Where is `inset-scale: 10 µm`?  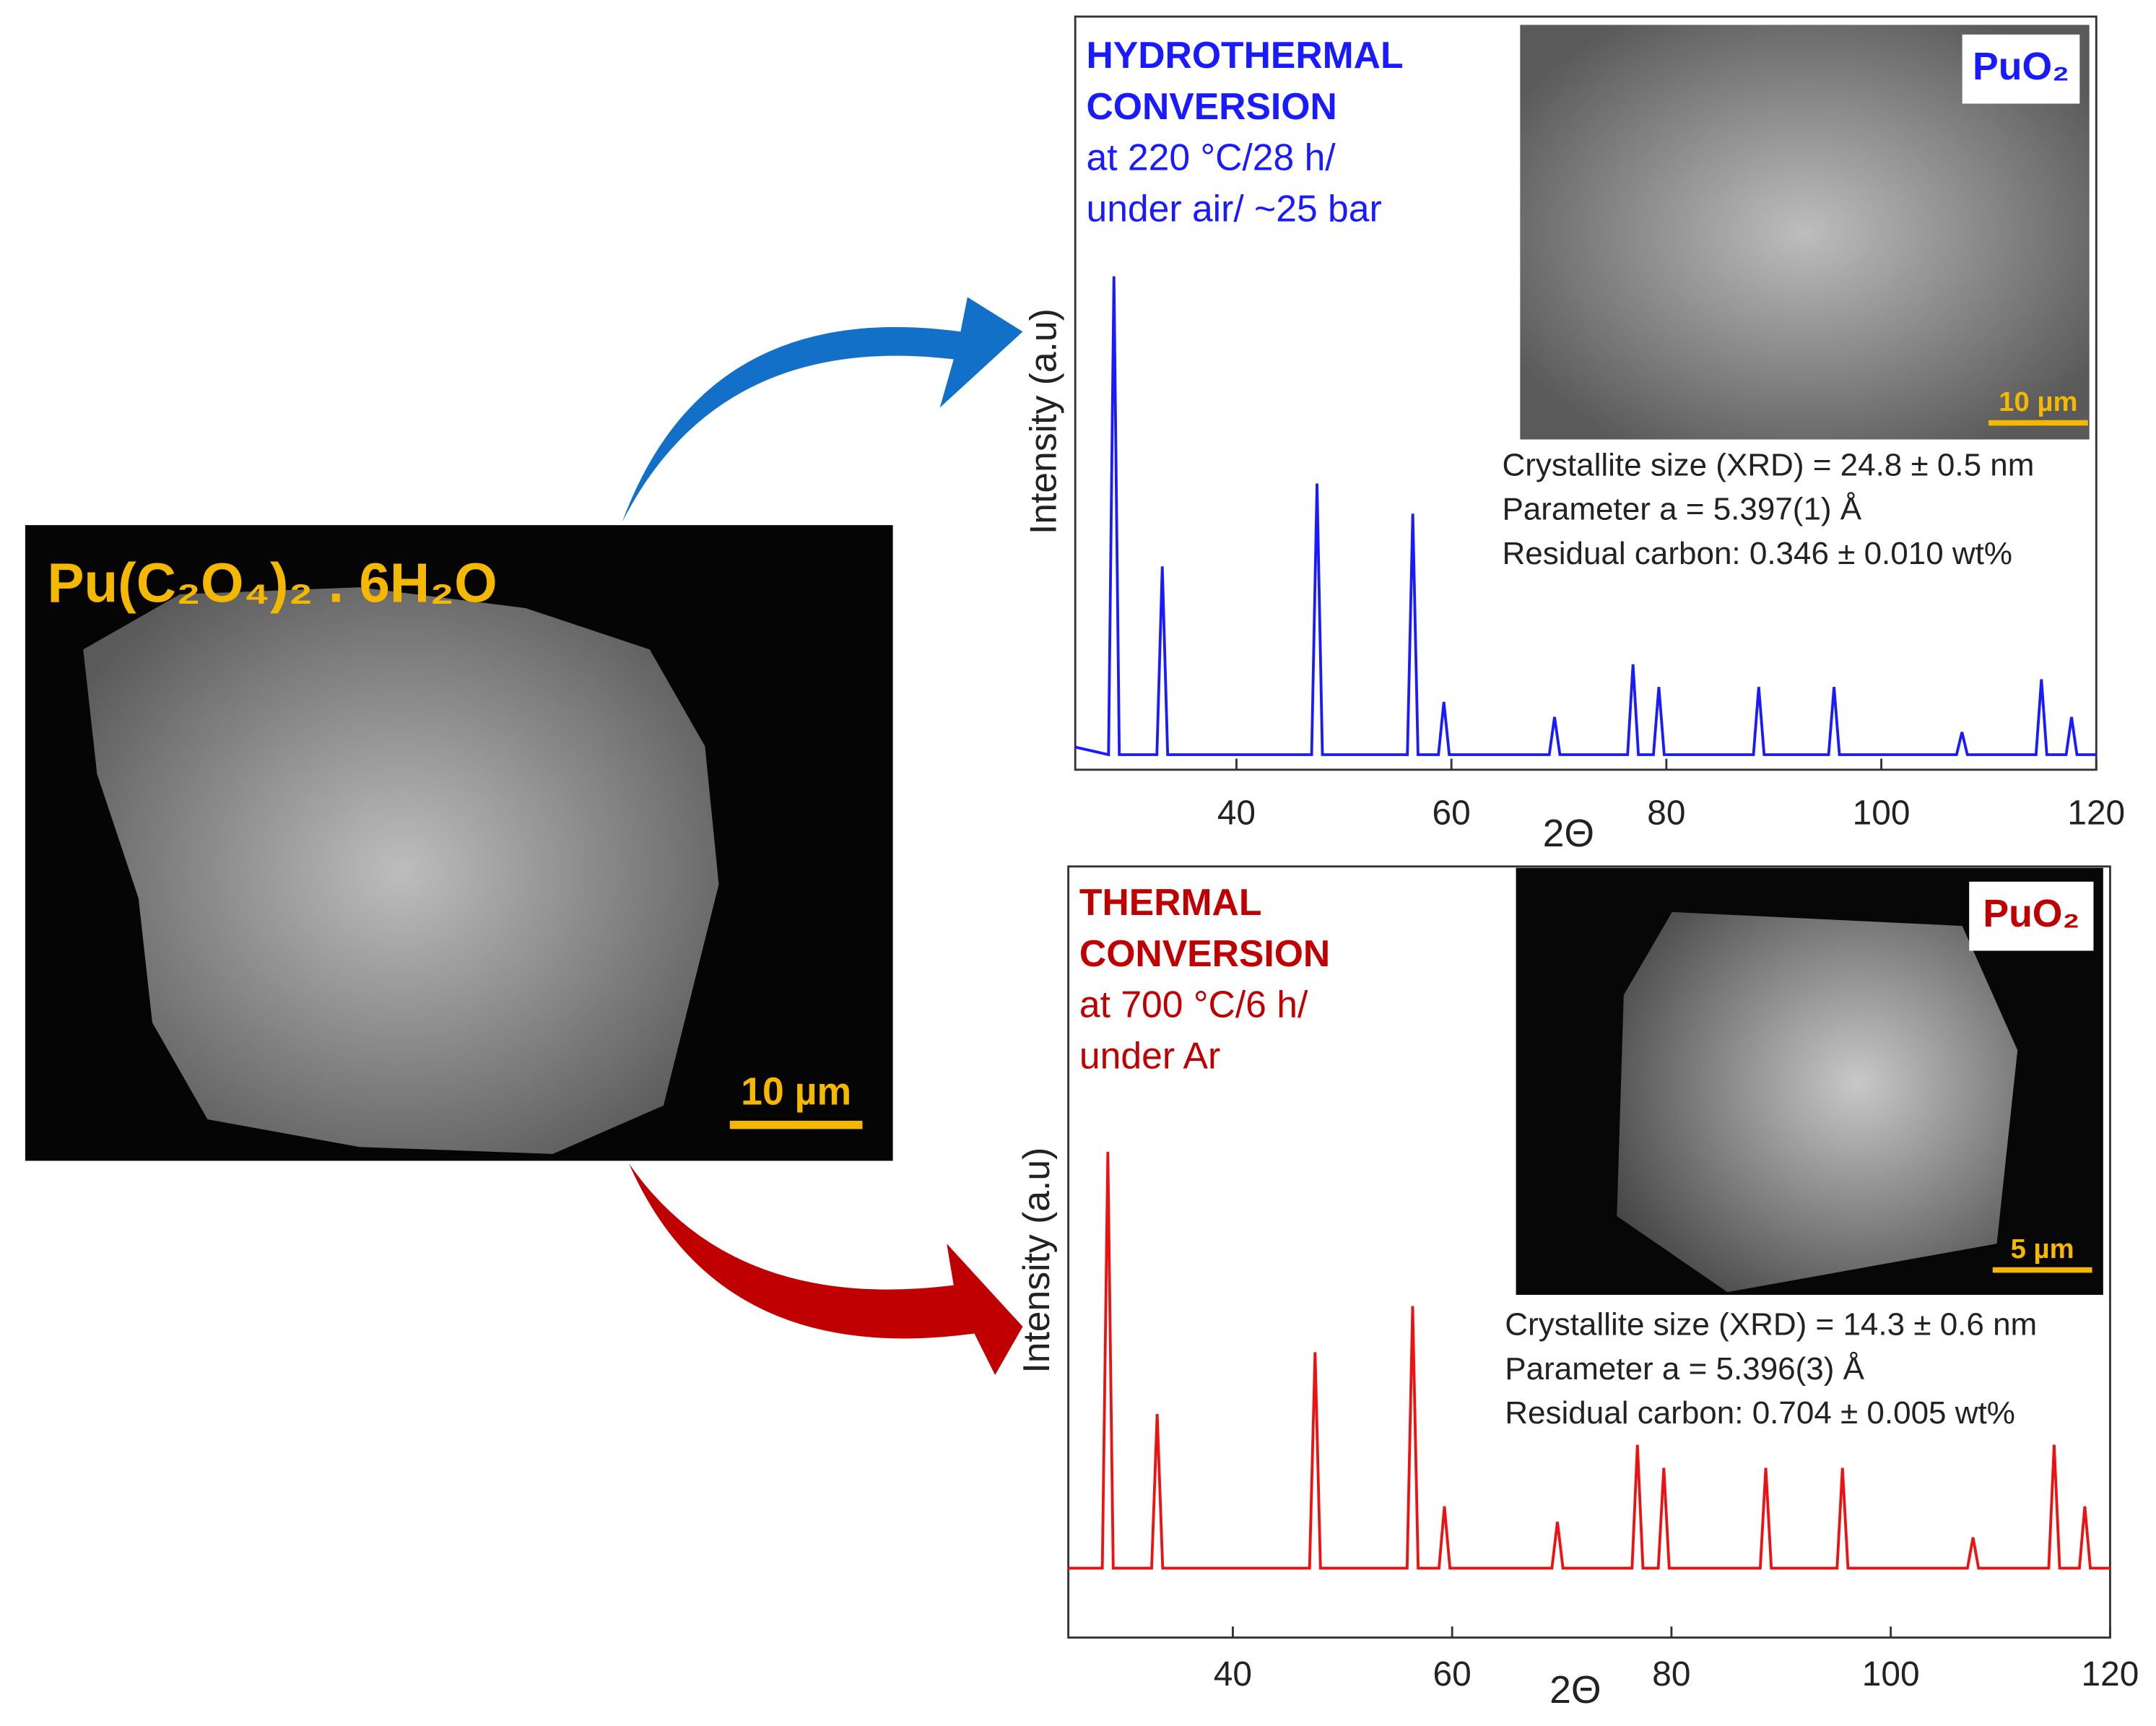 inset-scale: 10 µm is located at coordinates (2038, 401).